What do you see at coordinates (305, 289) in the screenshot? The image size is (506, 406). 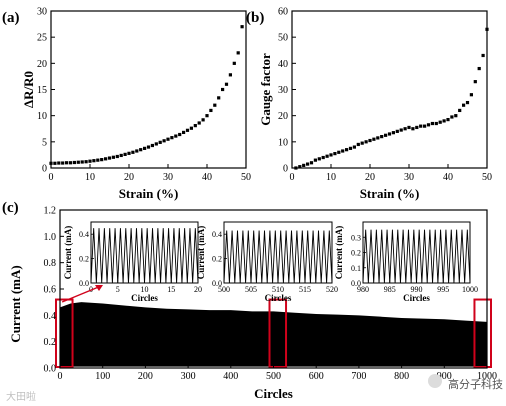 I see `inset-x-tick-label: 515` at bounding box center [305, 289].